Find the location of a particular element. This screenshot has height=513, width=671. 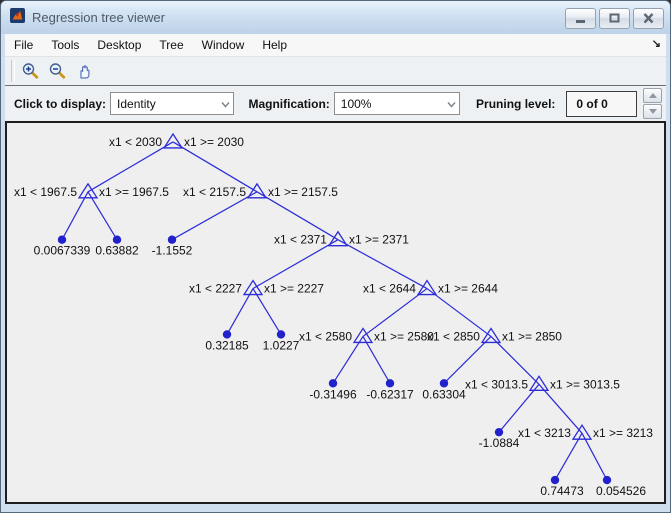

spinner-down-button is located at coordinates (652, 111).